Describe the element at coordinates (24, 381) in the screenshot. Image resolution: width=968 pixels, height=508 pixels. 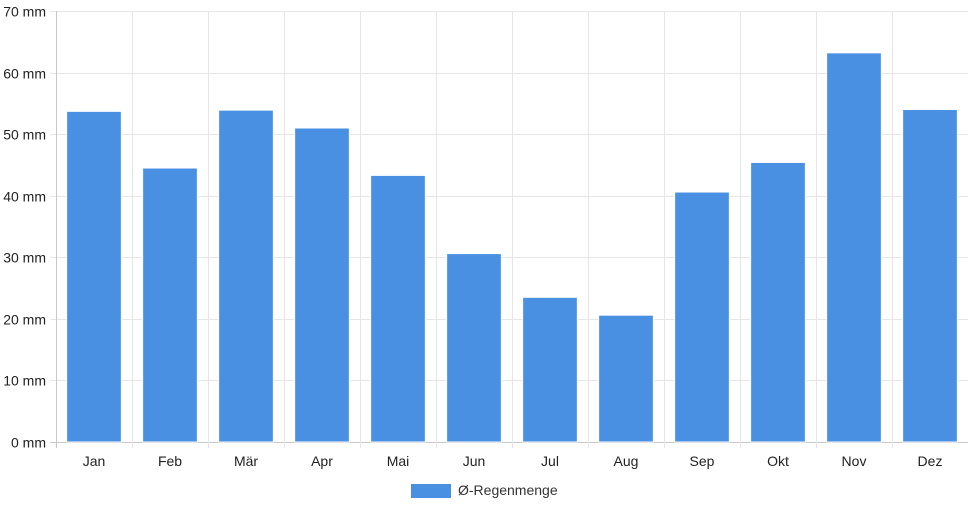
I see `y-tick-label: 10 mm` at that location.